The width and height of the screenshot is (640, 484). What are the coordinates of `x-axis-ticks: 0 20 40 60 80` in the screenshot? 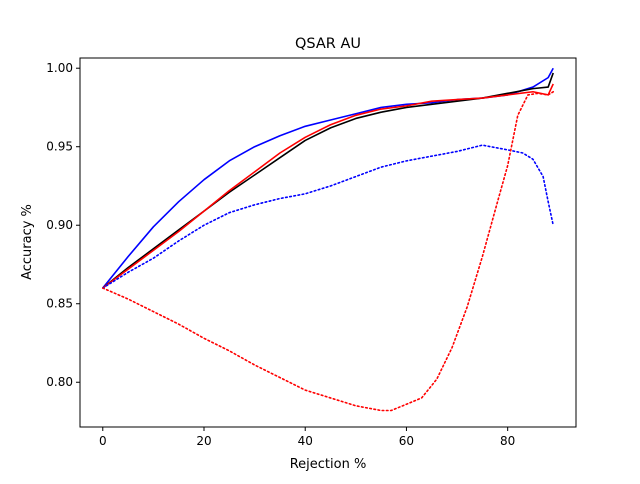 It's located at (307, 437).